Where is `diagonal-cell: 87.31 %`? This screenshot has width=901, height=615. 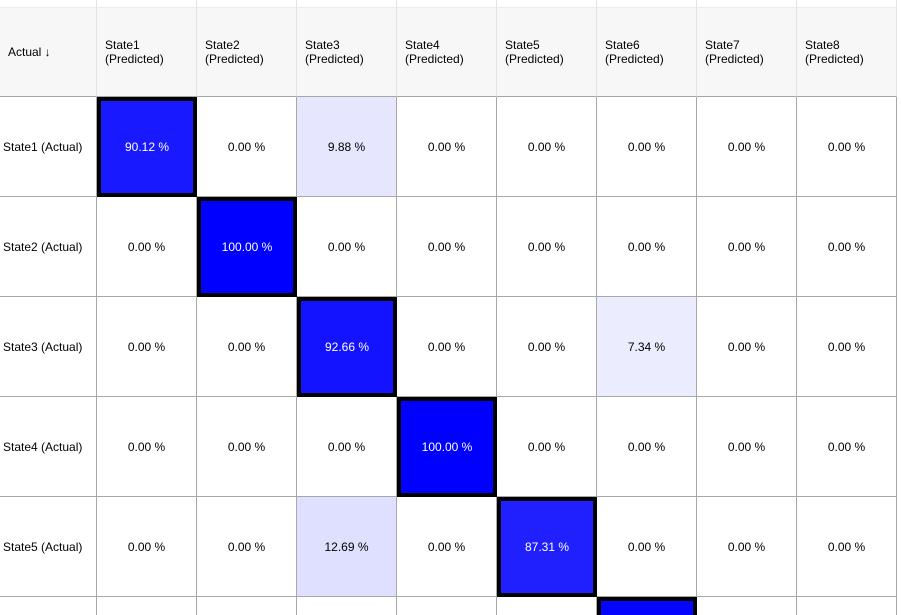
diagonal-cell: 87.31 % is located at coordinates (547, 547).